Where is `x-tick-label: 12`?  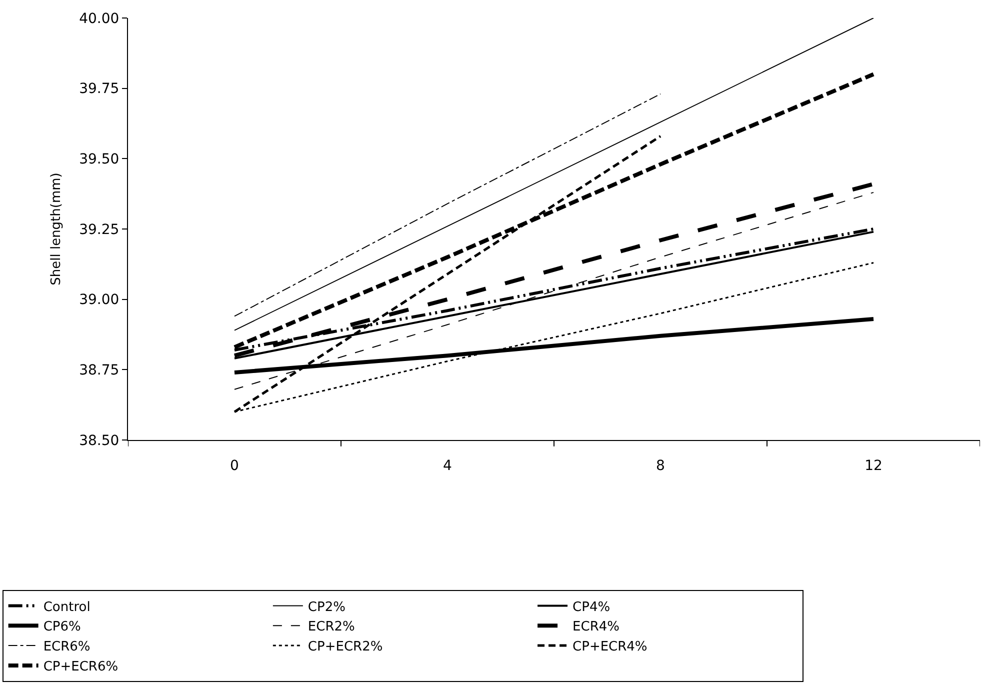
x-tick-label: 12 is located at coordinates (873, 466).